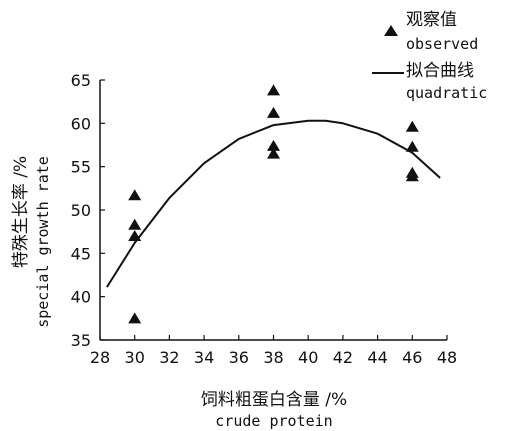 The height and width of the screenshot is (431, 508). What do you see at coordinates (274, 400) in the screenshot?
I see `x-axis-label-cn: 饲料粗蛋白含量 /%` at bounding box center [274, 400].